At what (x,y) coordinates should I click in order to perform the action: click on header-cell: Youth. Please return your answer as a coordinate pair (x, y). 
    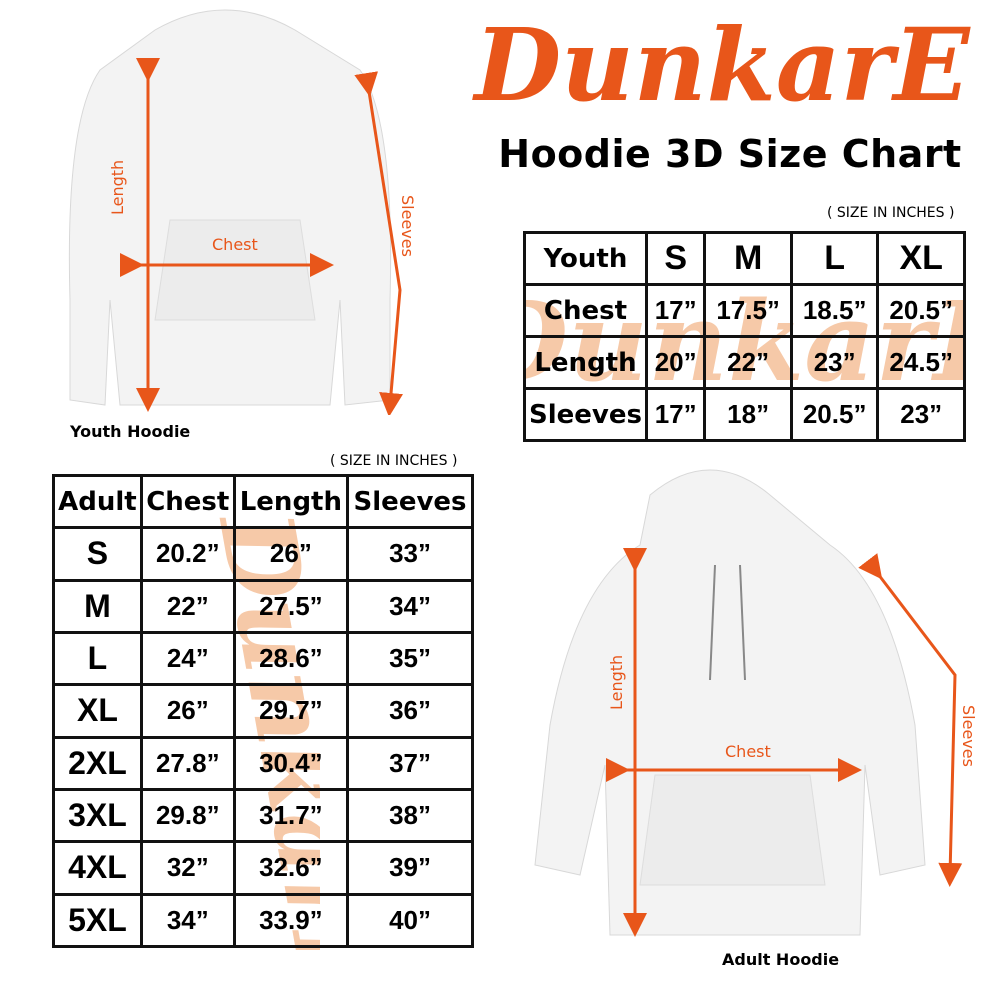
    Looking at the image, I should click on (585, 258).